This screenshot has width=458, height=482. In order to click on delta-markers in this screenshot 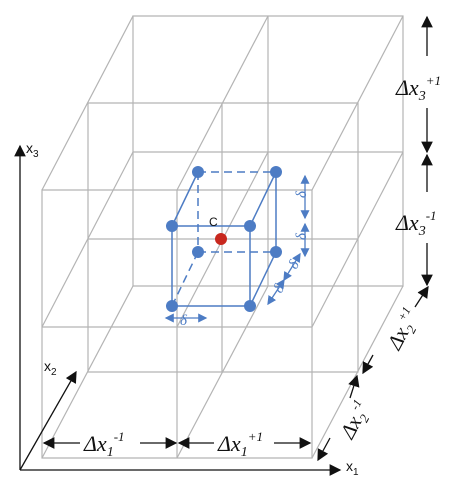, I will do `click(237, 248)`.